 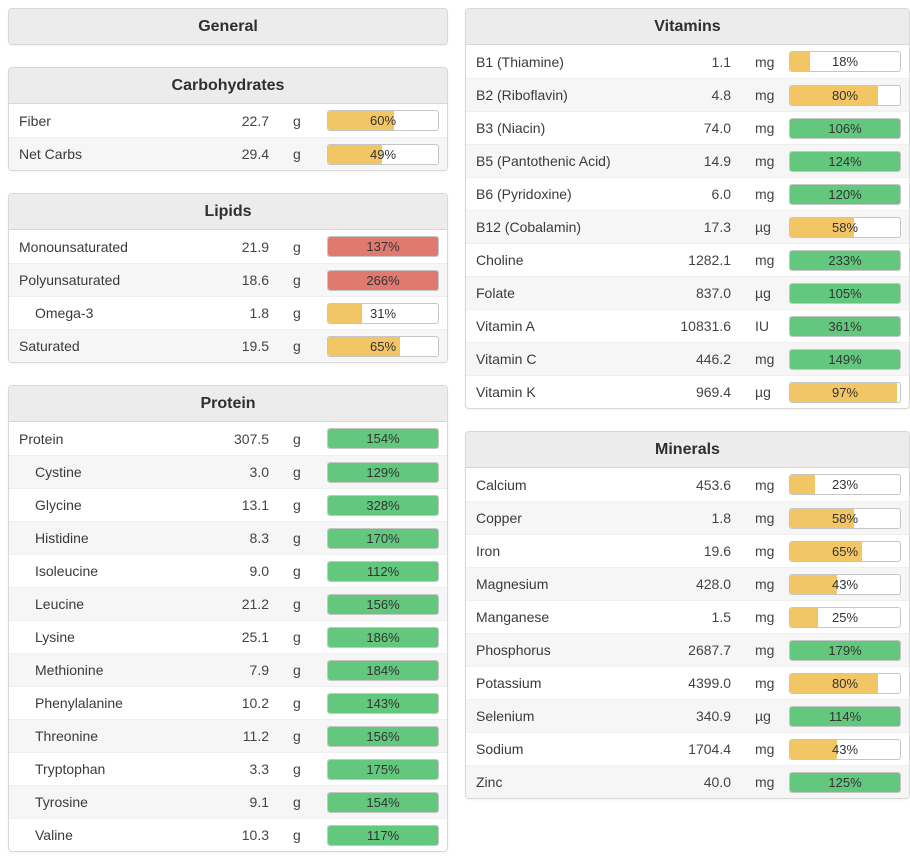 I want to click on nutrient-value: 25.1, so click(x=255, y=637).